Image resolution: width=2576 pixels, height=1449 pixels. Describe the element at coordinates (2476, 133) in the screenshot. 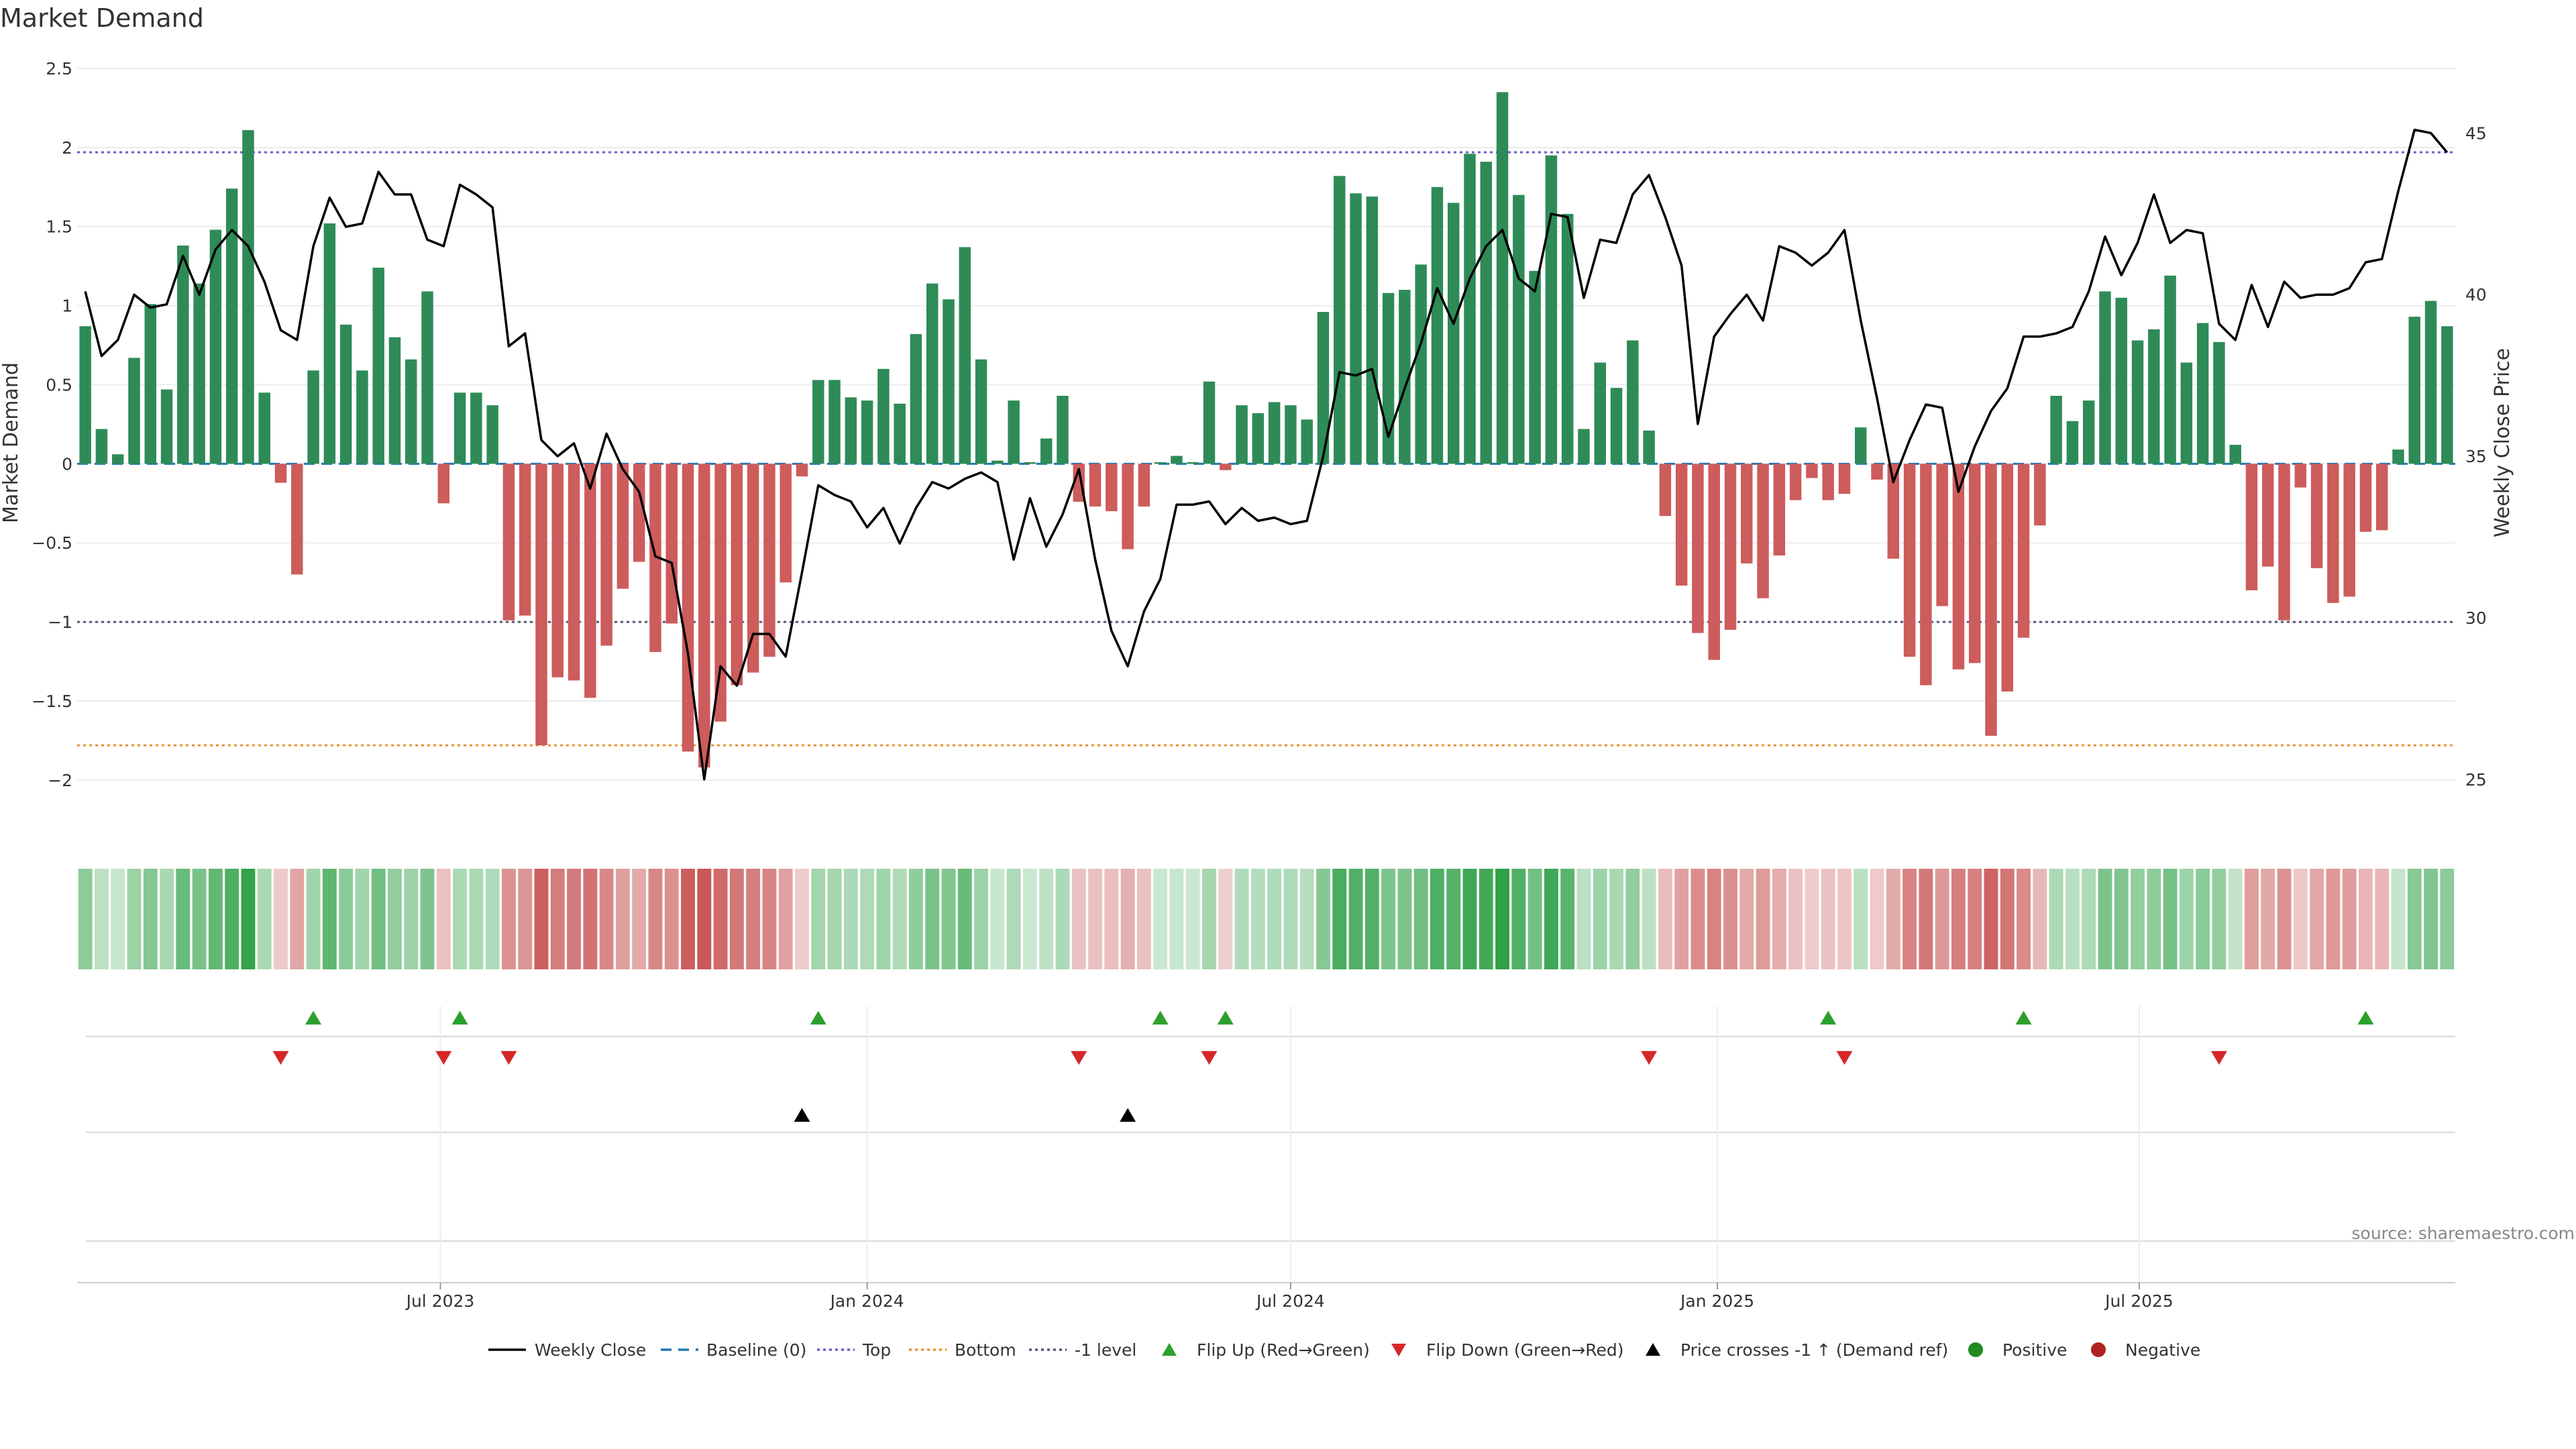

I see `right-tick-label: 45` at that location.